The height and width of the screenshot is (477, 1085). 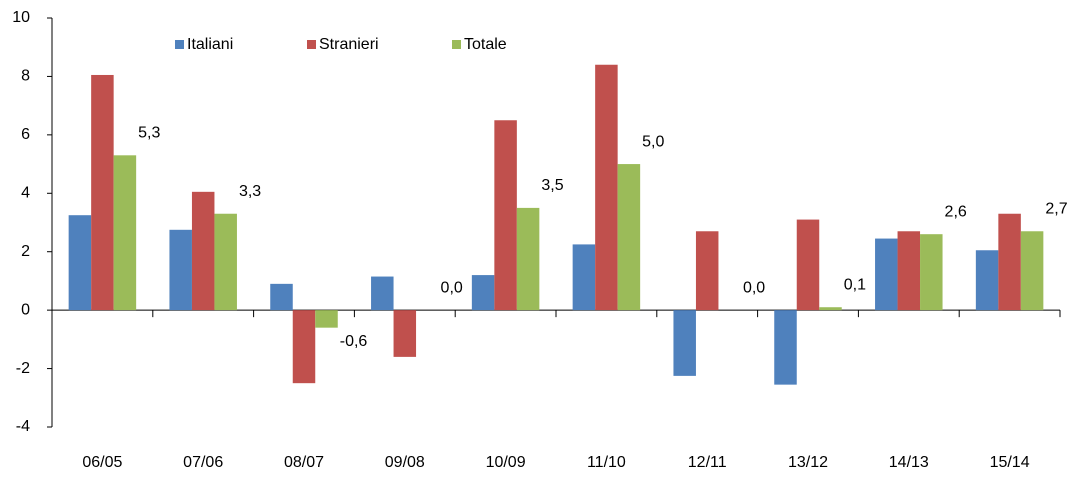 What do you see at coordinates (203, 462) in the screenshot?
I see `x-tick-label: 07/06` at bounding box center [203, 462].